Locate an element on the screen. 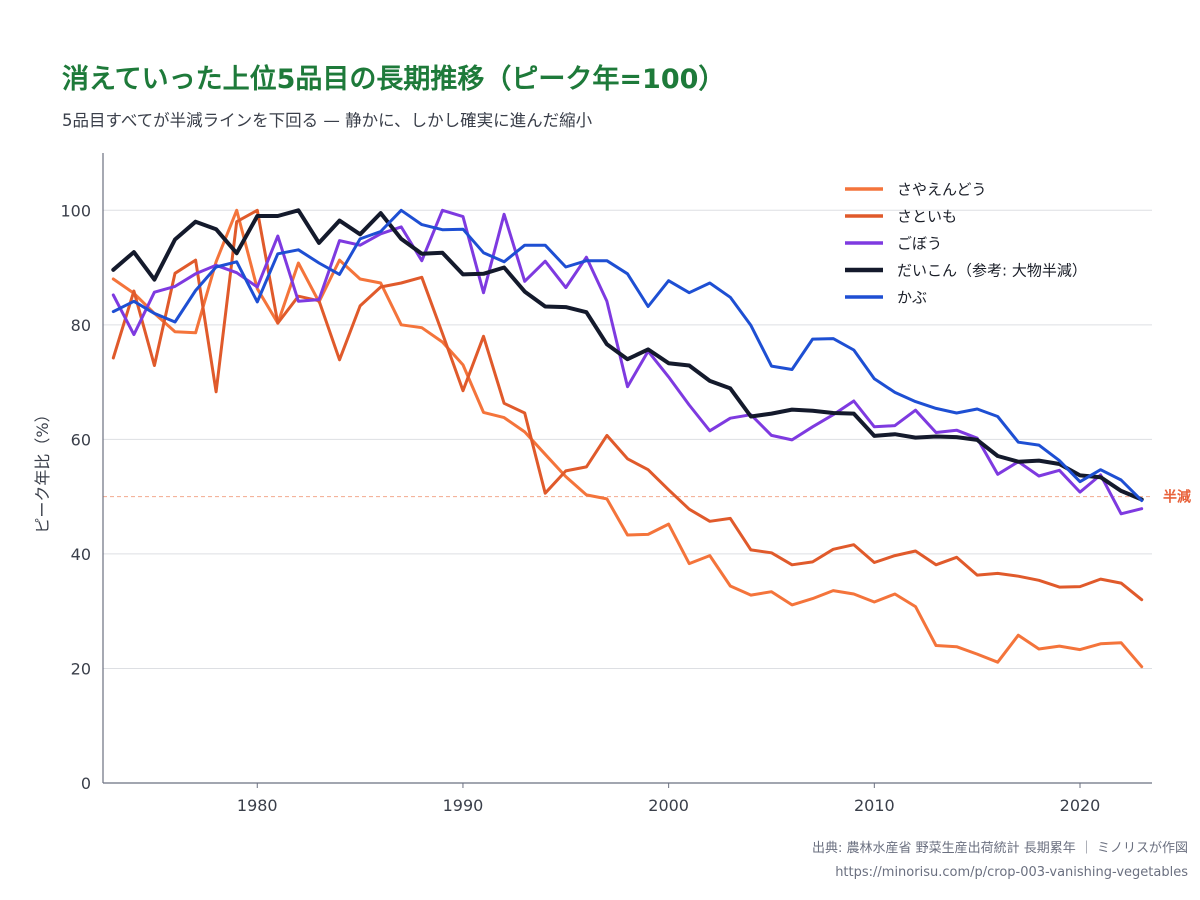 The image size is (1200, 900). x-tick-labels: 1980 1990 2000 2010 2020 is located at coordinates (668, 799).